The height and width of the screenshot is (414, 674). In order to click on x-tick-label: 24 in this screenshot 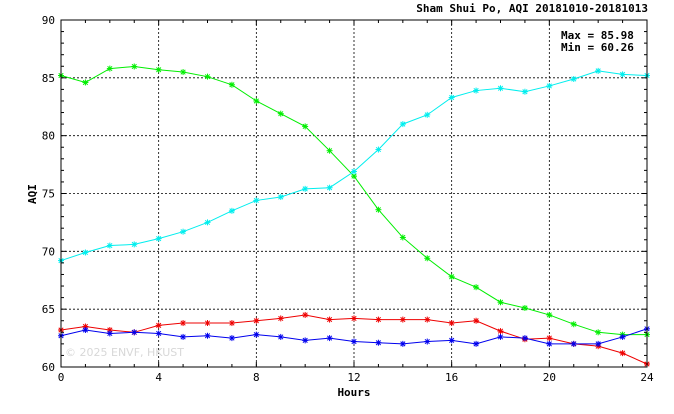, I will do `click(647, 377)`.